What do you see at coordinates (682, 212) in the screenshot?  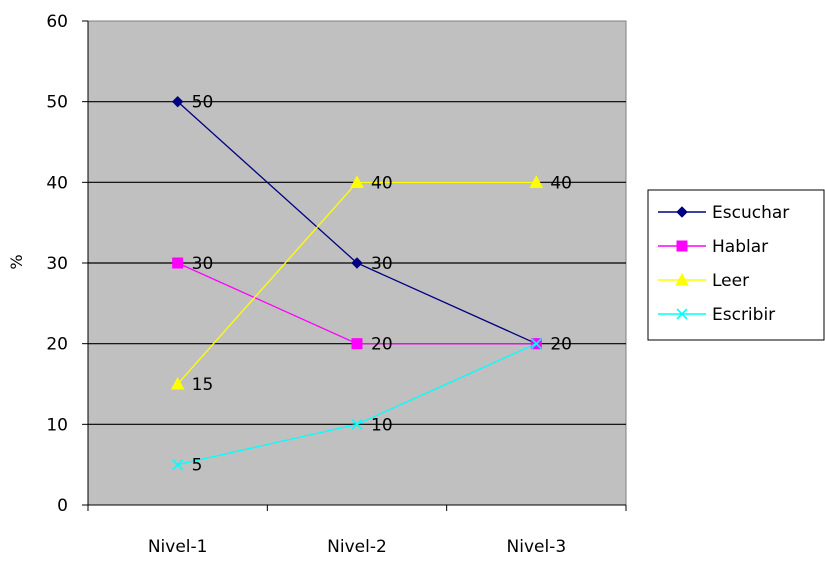 I see `legend-marker-escuchar` at bounding box center [682, 212].